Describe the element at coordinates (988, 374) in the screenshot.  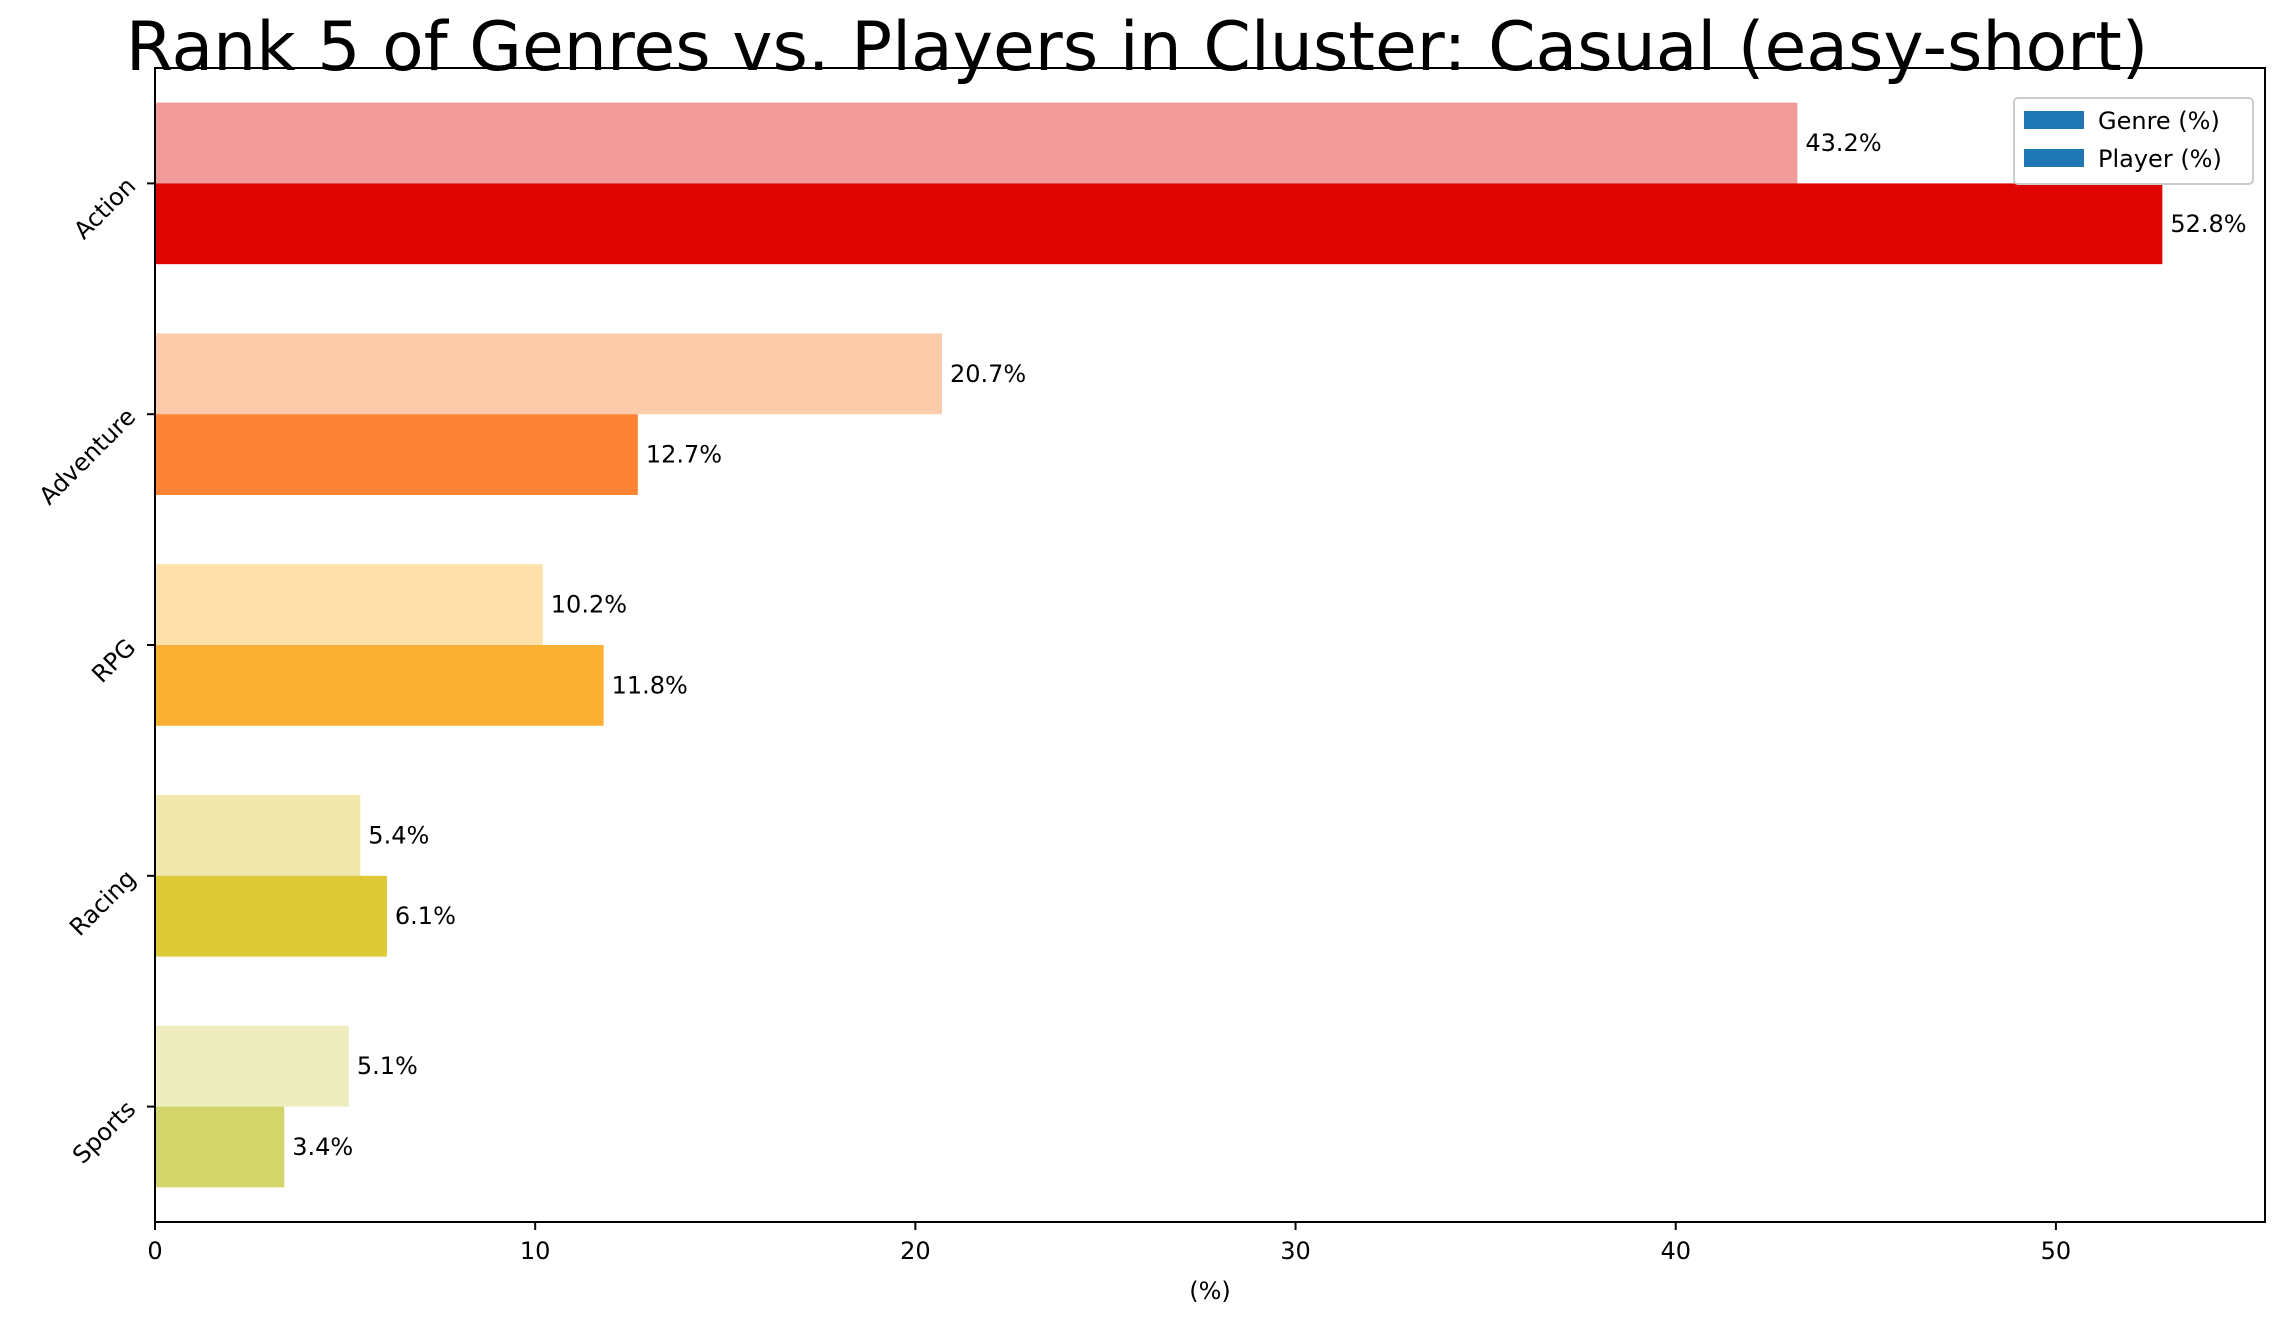
I see `bar-value-label: 20.7%` at that location.